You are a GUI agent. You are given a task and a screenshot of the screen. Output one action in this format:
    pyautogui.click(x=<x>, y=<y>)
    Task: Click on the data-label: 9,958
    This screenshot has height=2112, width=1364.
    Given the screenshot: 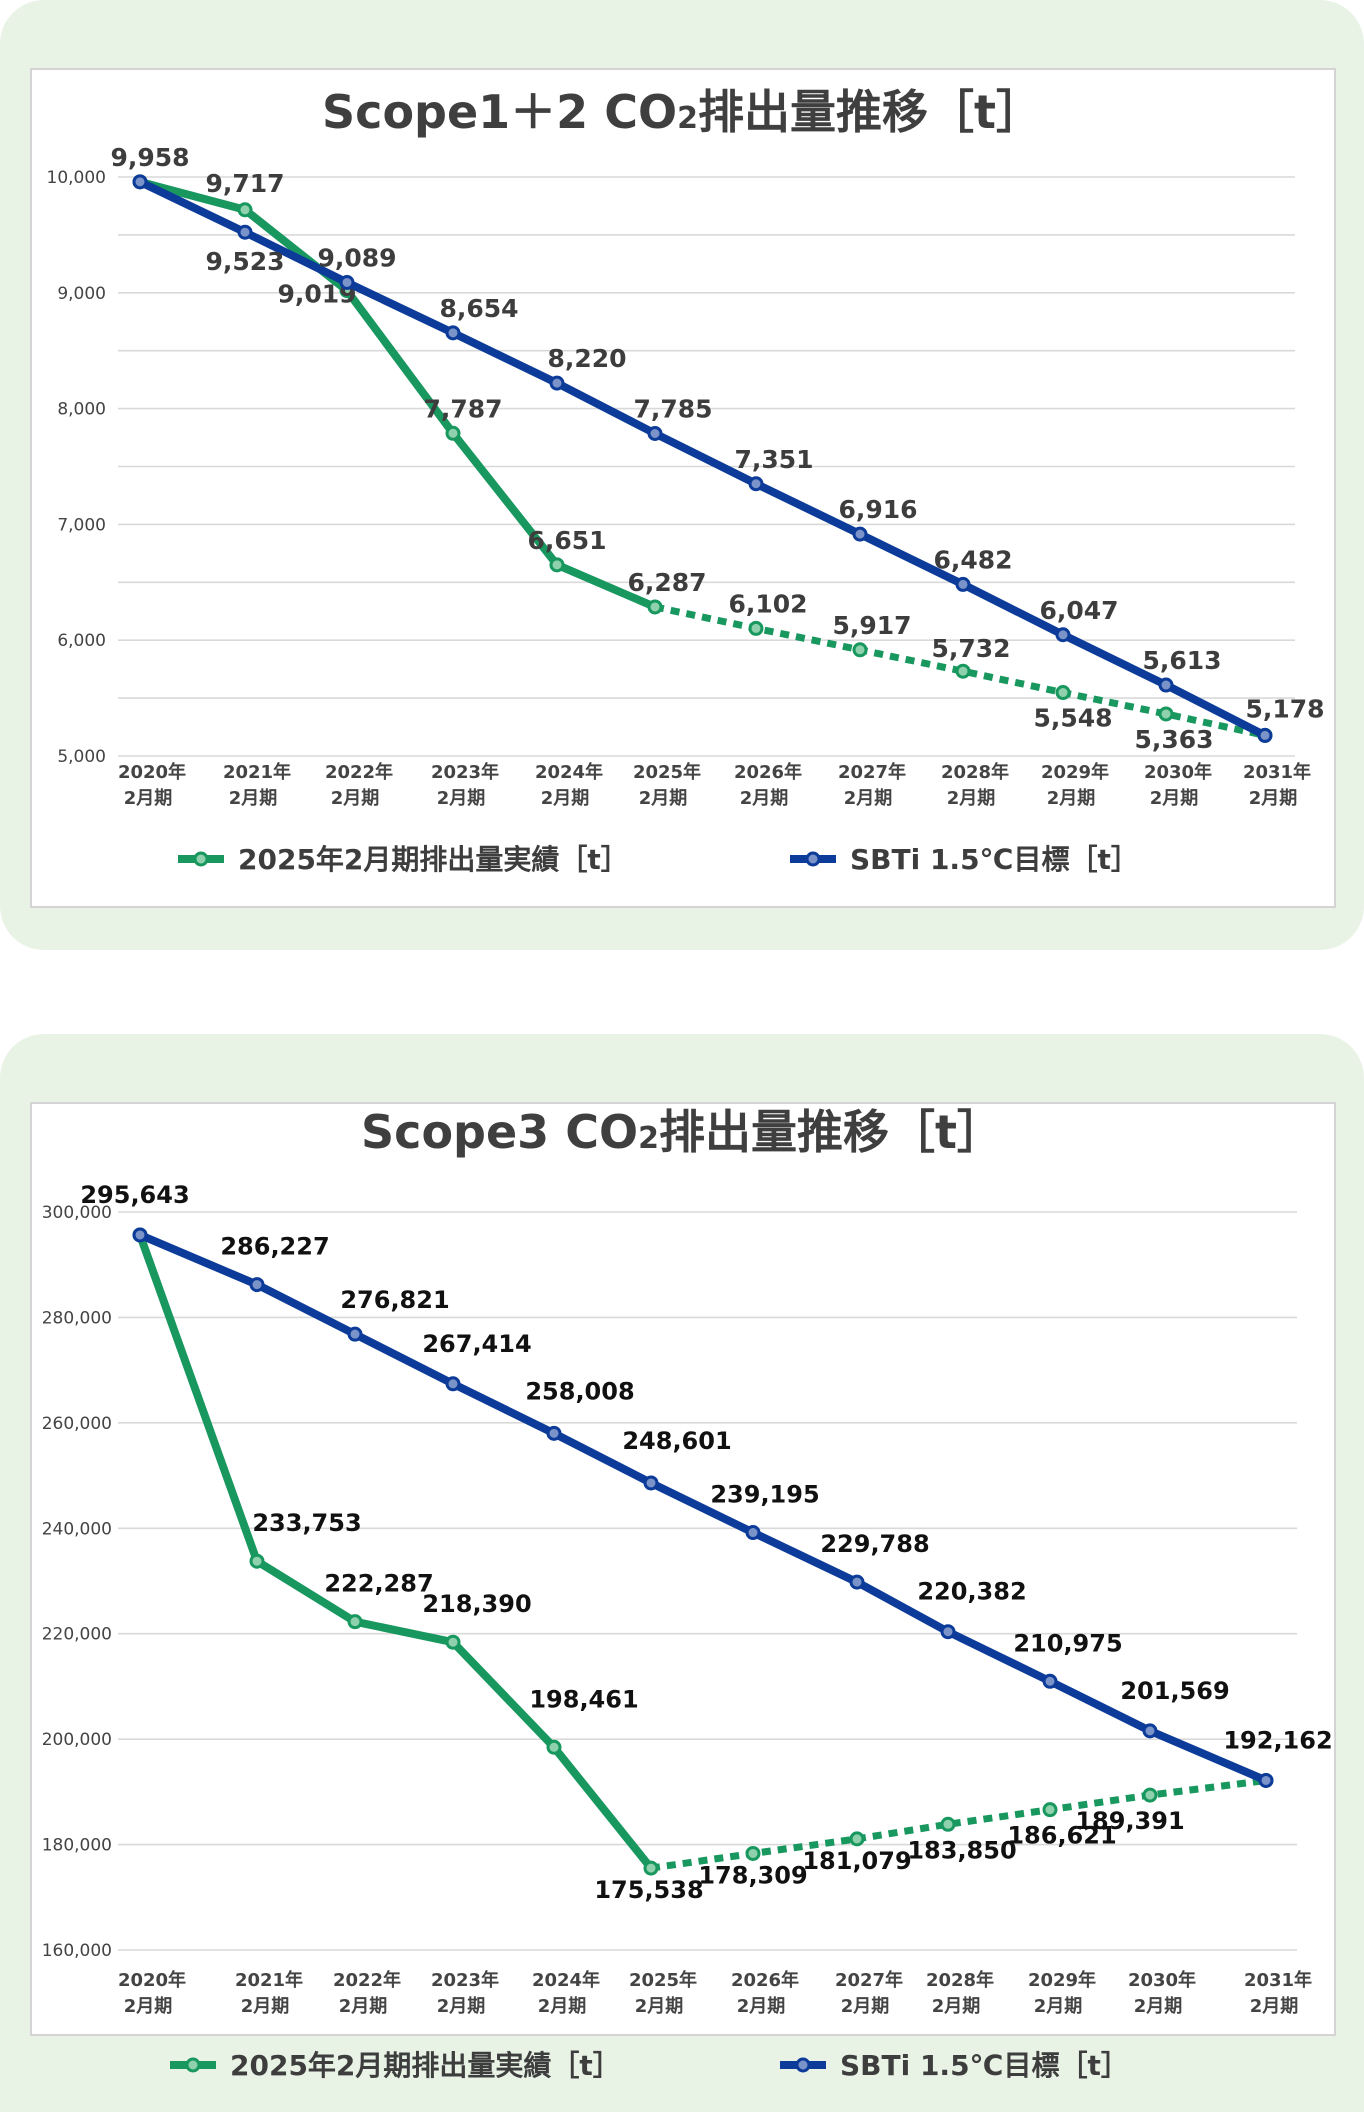 What is the action you would take?
    pyautogui.click(x=149, y=157)
    